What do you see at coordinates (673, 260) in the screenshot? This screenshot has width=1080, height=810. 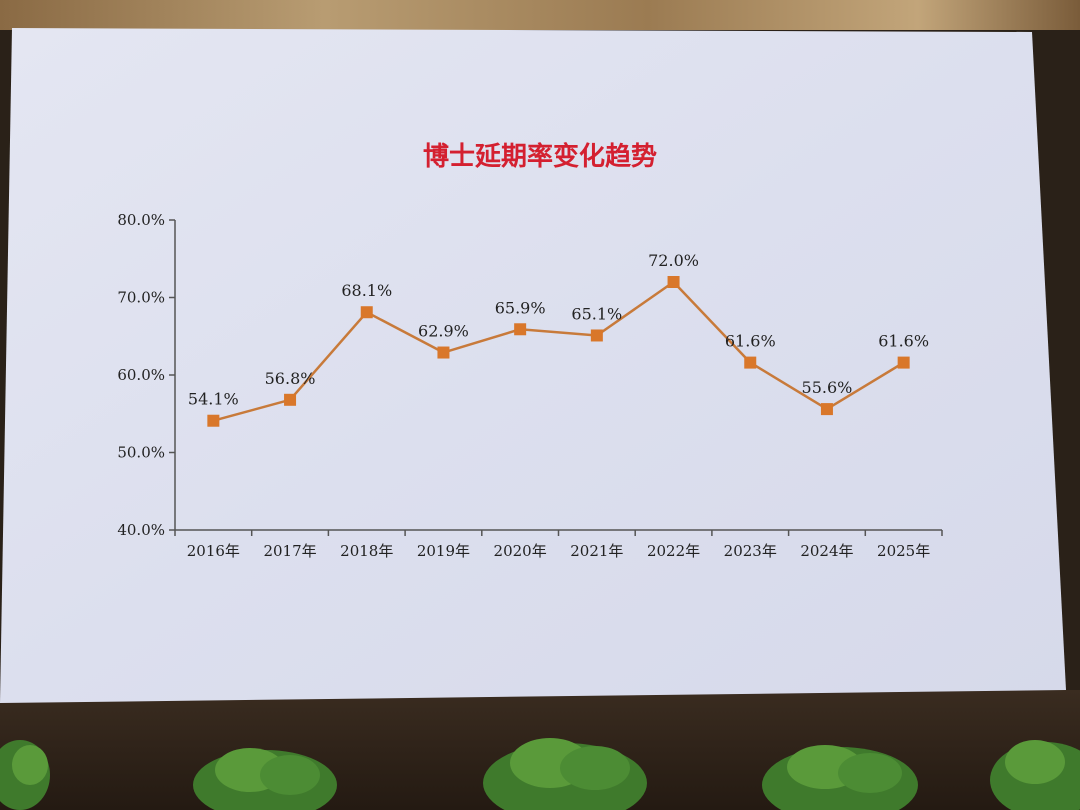 I see `data-label: 72.0%` at bounding box center [673, 260].